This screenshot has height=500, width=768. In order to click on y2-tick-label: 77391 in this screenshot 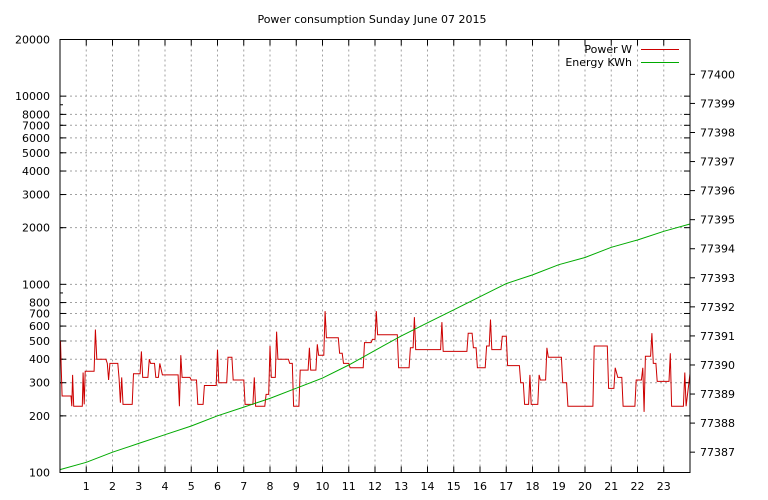, I will do `click(717, 336)`.